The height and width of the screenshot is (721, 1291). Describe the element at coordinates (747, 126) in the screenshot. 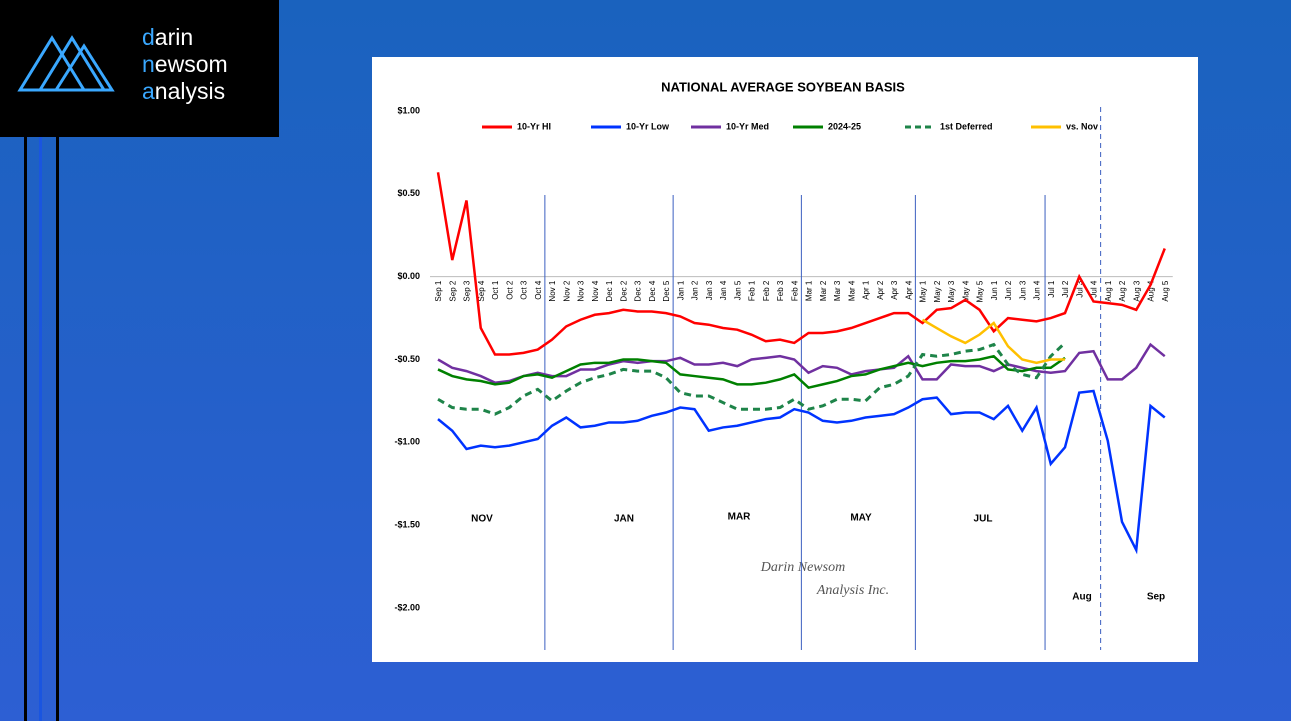

I see `legend-label: 10-Yr Med` at that location.